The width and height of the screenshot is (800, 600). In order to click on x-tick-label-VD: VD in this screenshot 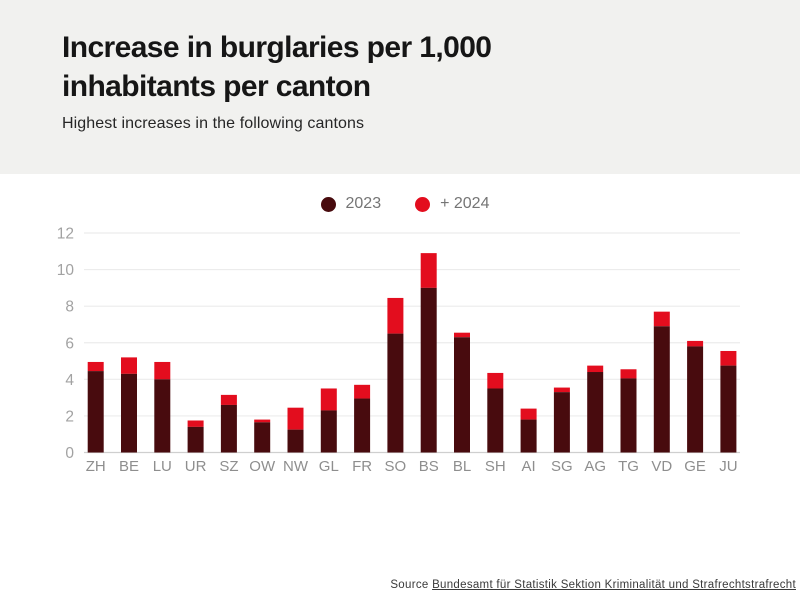, I will do `click(661, 466)`.